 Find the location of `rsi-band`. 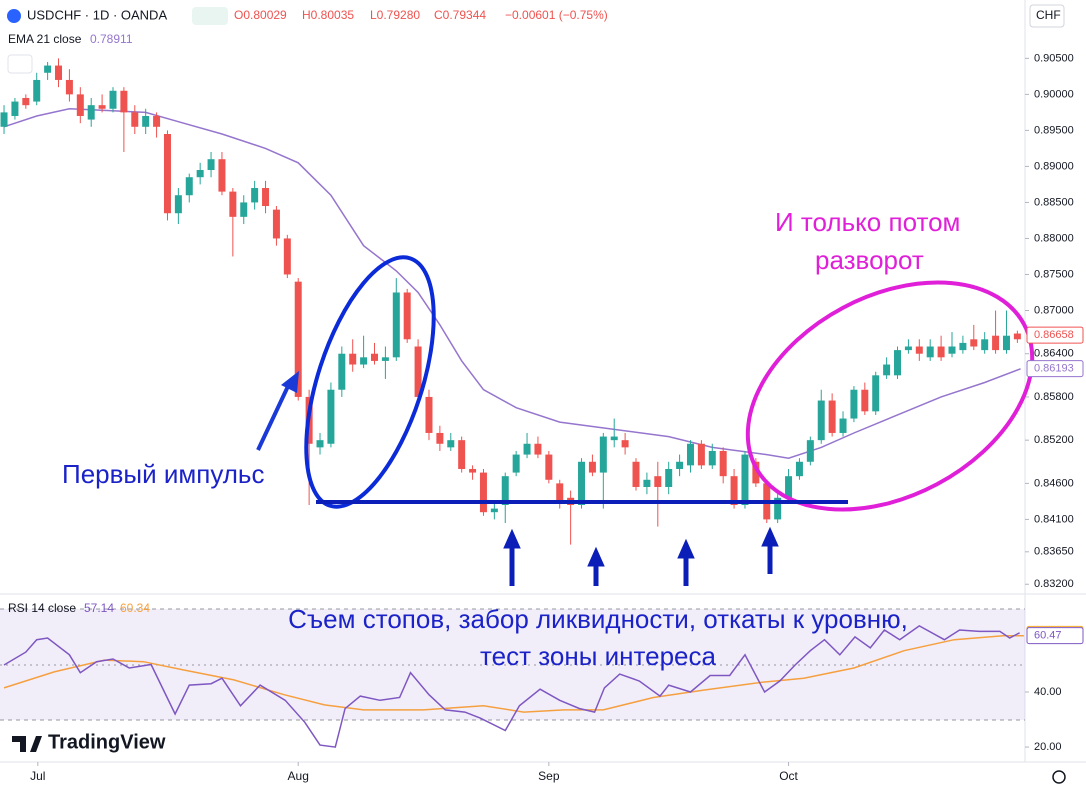

rsi-band is located at coordinates (512, 664).